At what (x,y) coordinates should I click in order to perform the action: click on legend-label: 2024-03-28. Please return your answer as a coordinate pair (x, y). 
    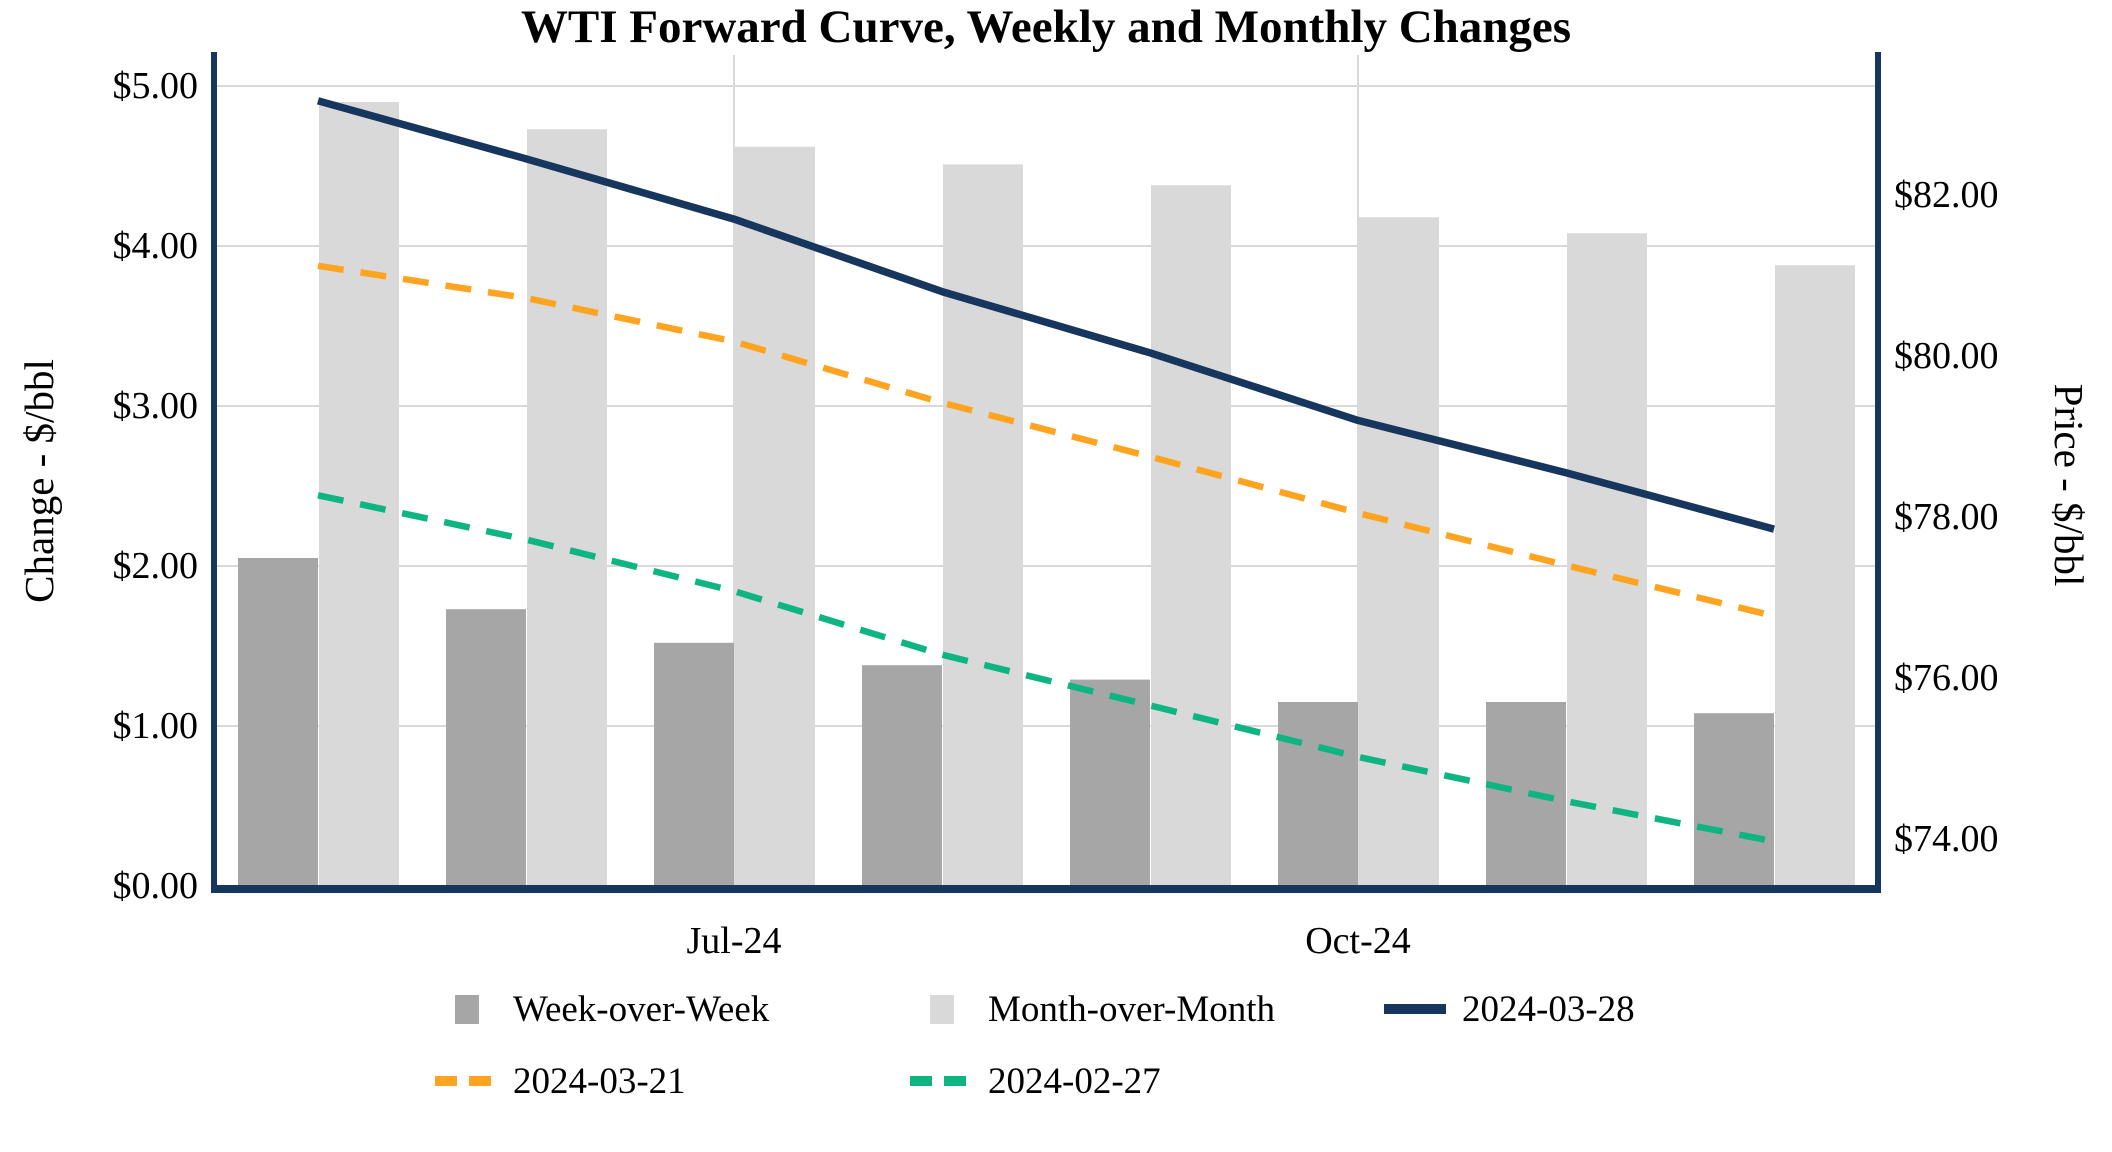
    Looking at the image, I should click on (1548, 1009).